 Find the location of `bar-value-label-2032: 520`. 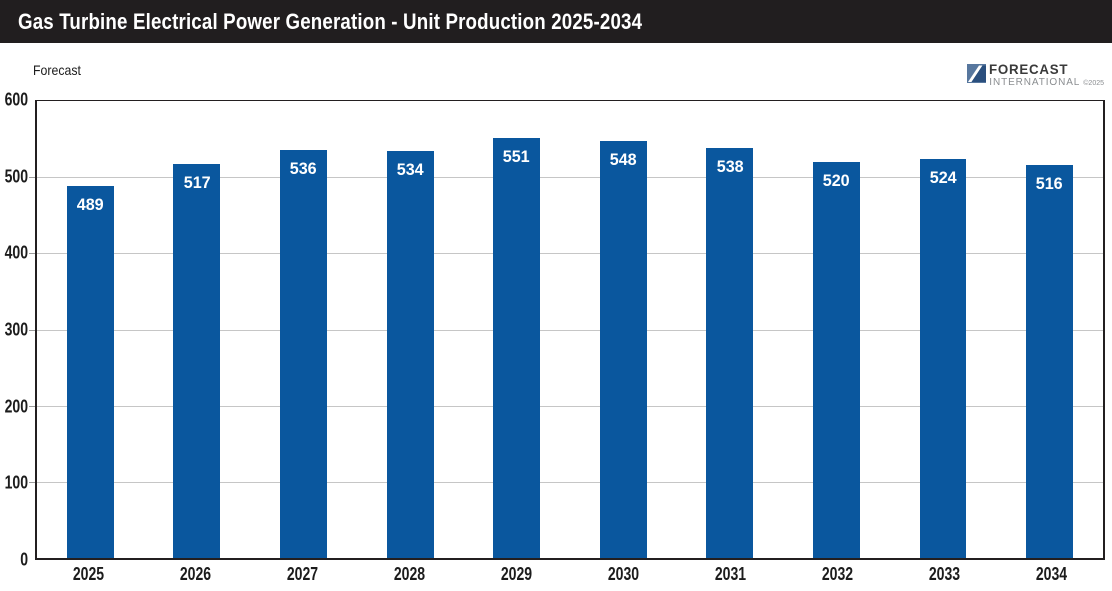

bar-value-label-2032: 520 is located at coordinates (836, 180).